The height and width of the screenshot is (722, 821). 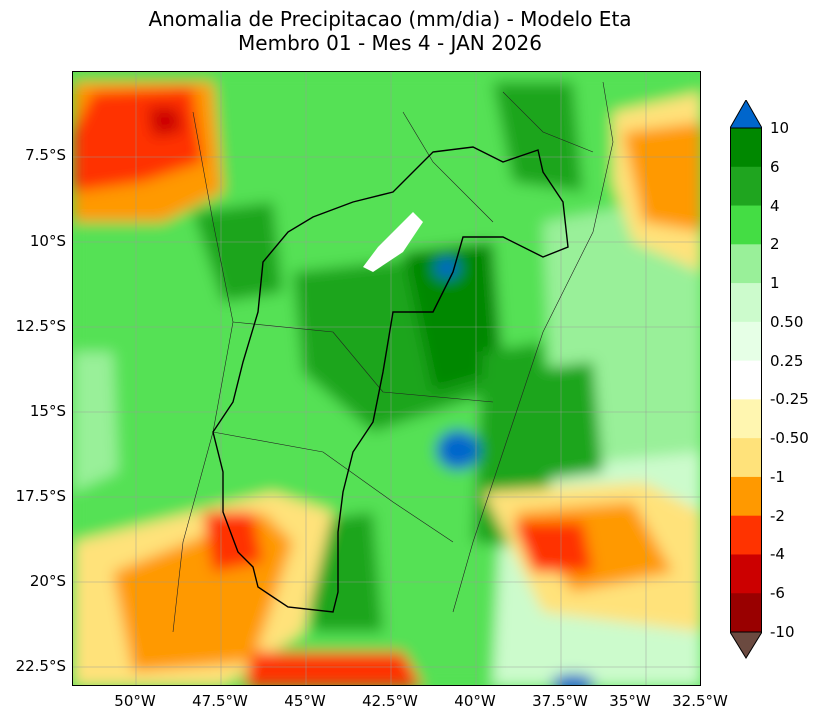 I want to click on colorbar-label: 0.25, so click(x=787, y=360).